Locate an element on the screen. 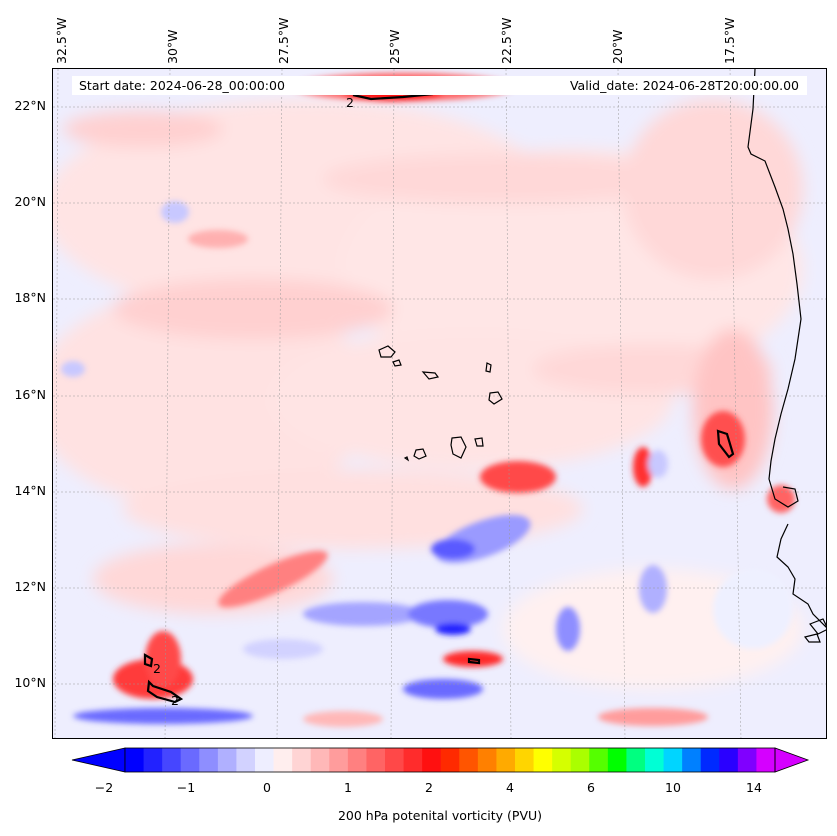 This screenshot has width=837, height=836. contour-coast is located at coordinates (725, 444).